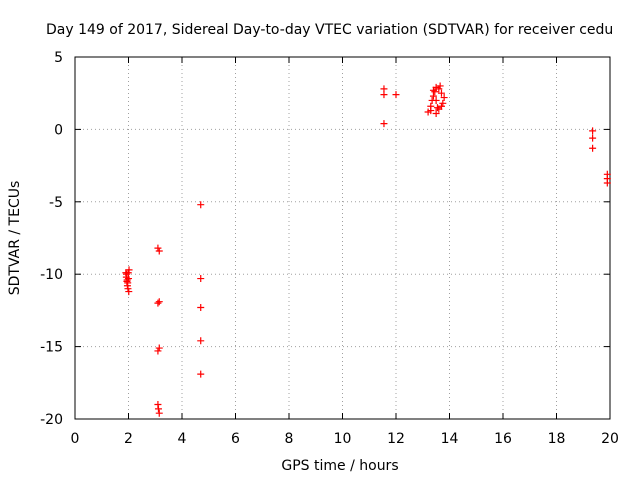 The width and height of the screenshot is (640, 480). Describe the element at coordinates (51, 420) in the screenshot. I see `y-tick-label: -20` at that location.